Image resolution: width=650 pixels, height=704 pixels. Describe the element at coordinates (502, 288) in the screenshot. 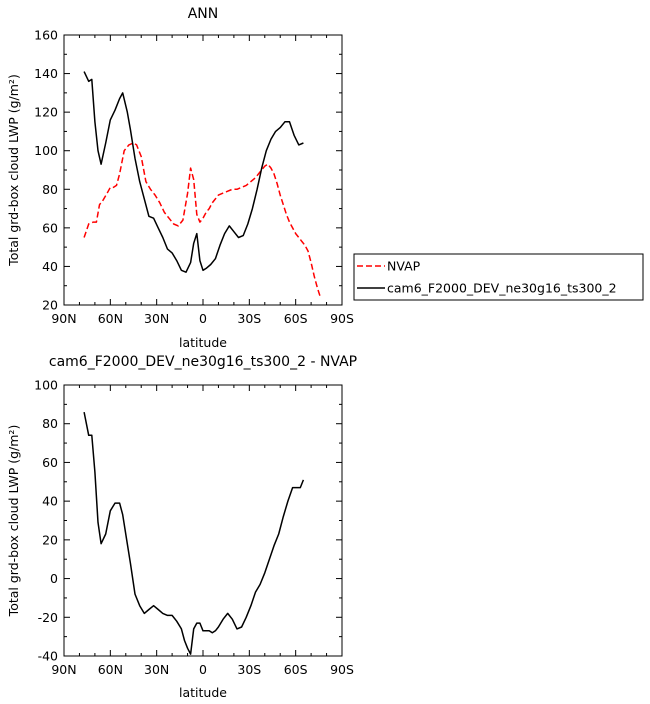

I see `legend-label: cam6_F2000_DEV_ne30g16_ts300_2` at that location.